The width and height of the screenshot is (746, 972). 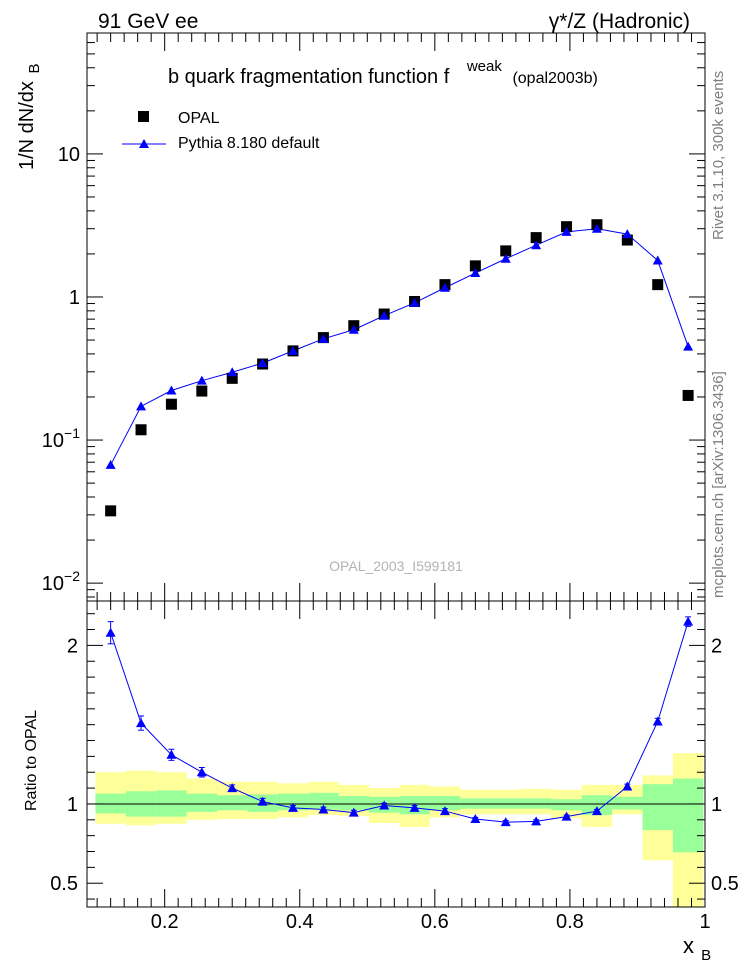 What do you see at coordinates (704, 922) in the screenshot?
I see `x-tick-label: 1` at bounding box center [704, 922].